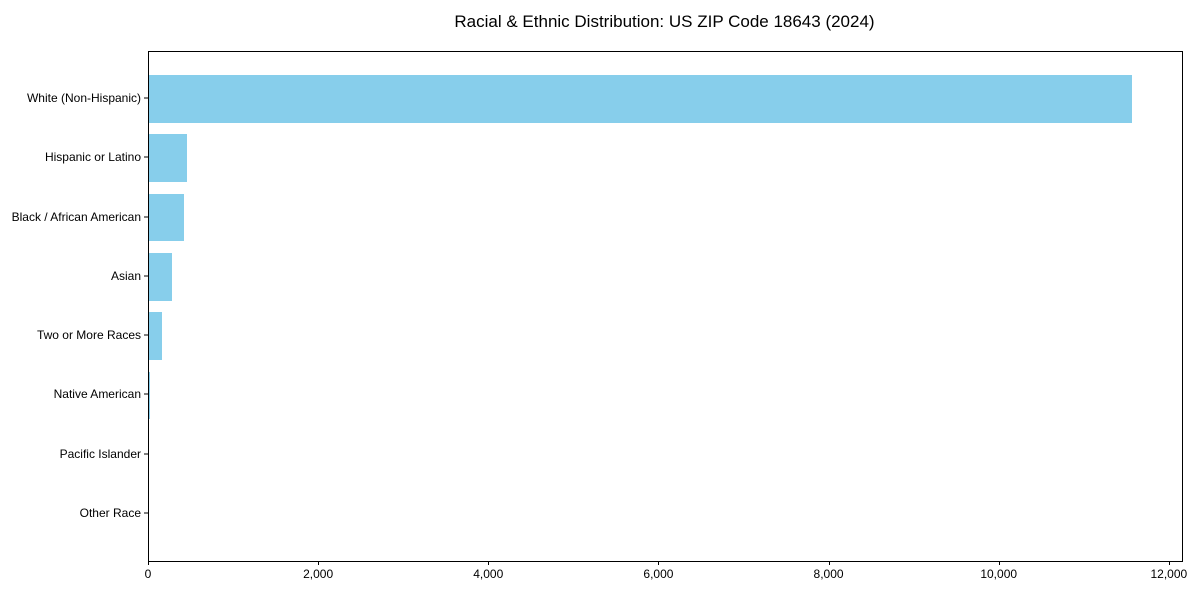  What do you see at coordinates (1169, 574) in the screenshot?
I see `x-tick-label: 12,000` at bounding box center [1169, 574].